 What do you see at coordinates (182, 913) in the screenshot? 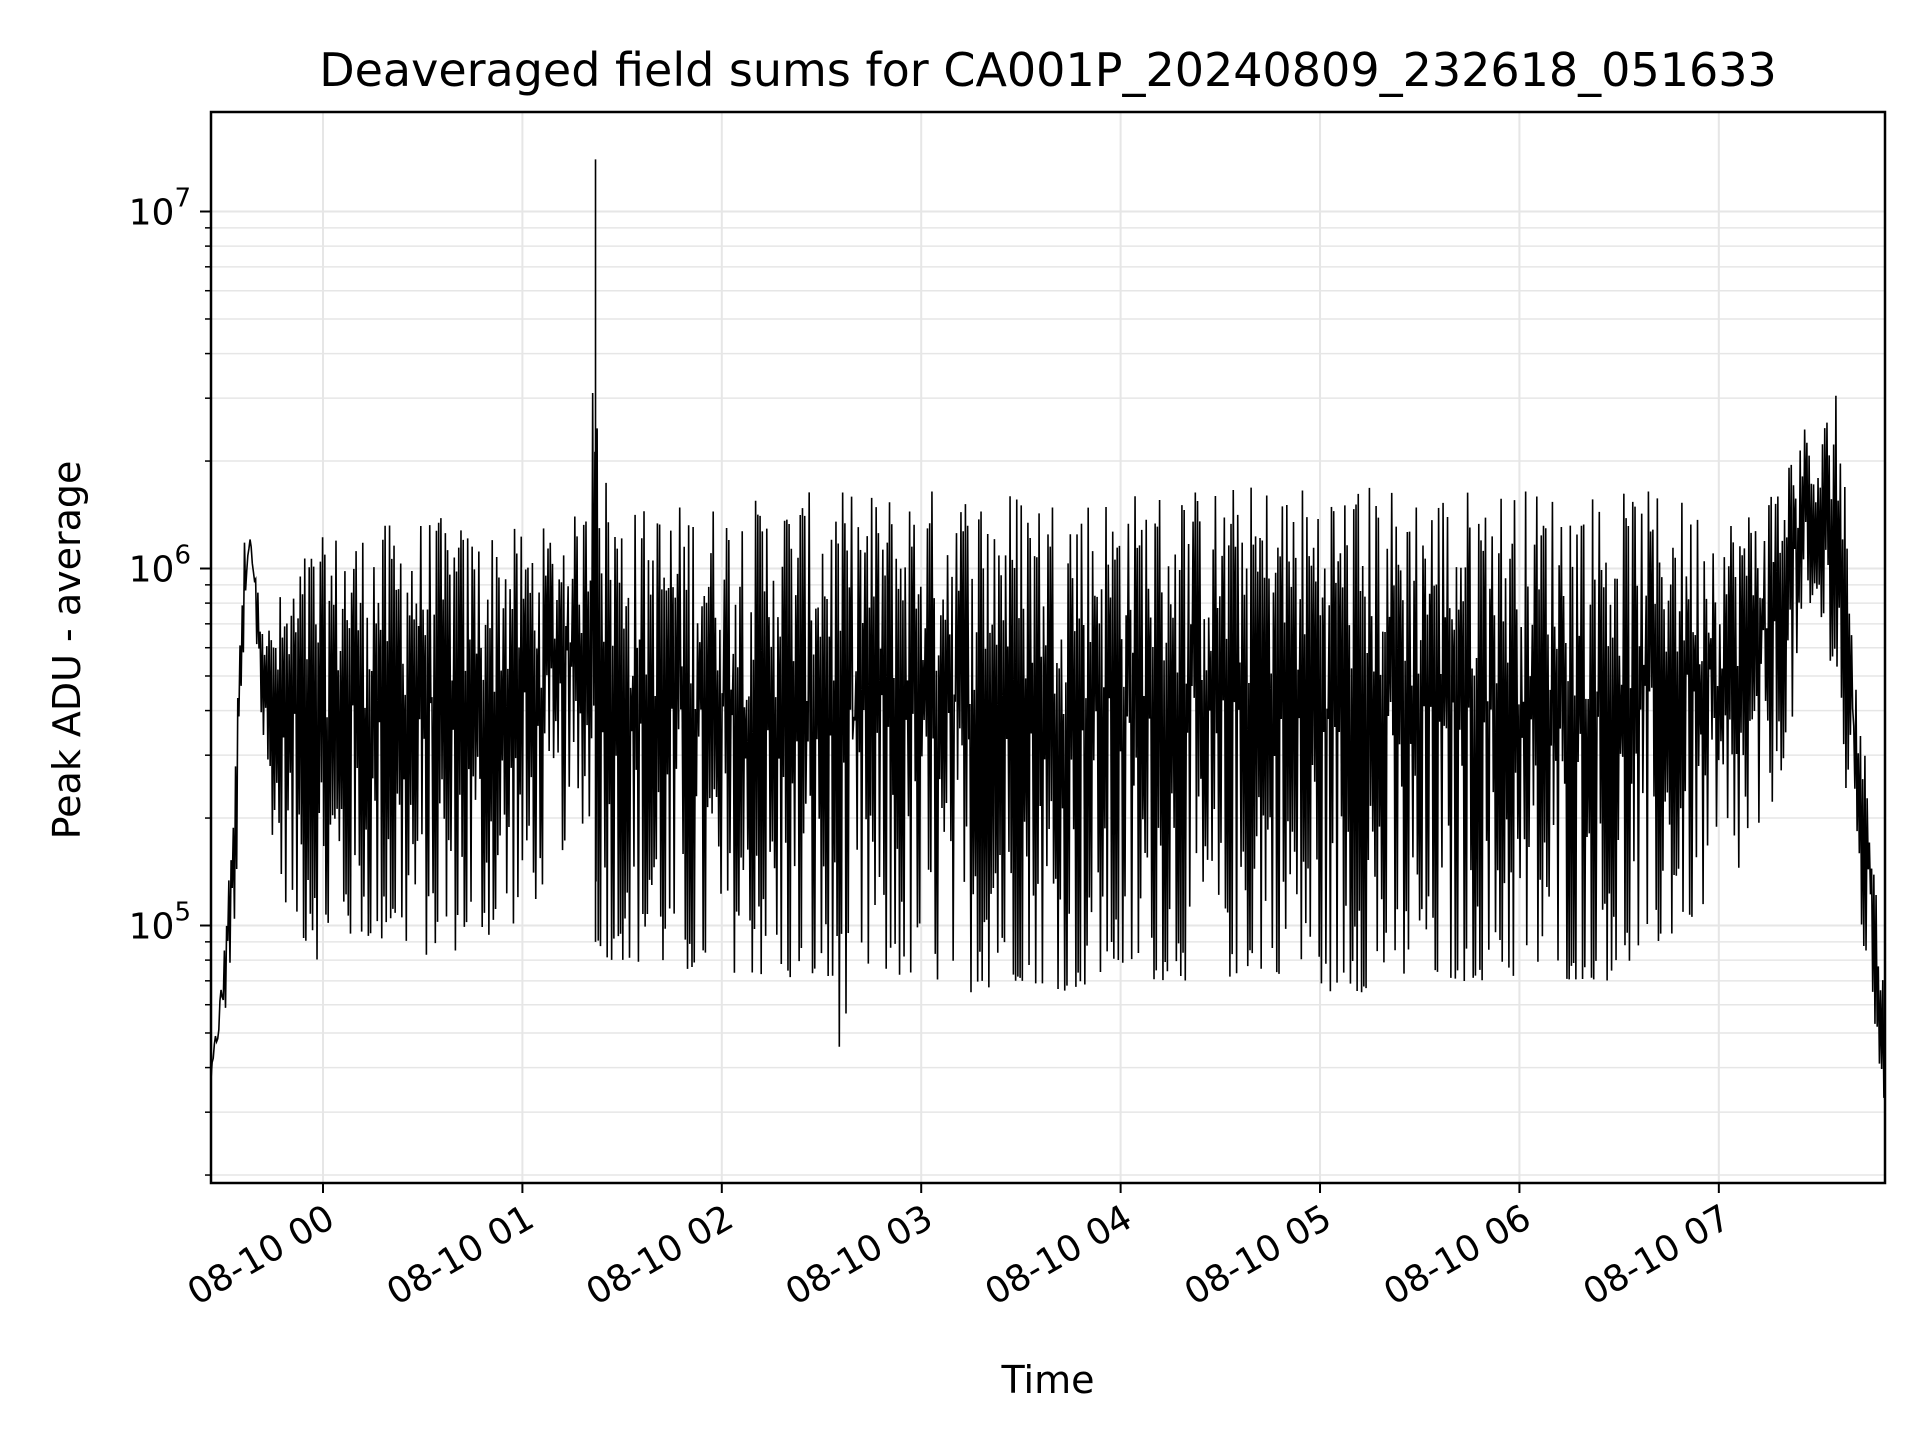
I see `y-tick-exponent: 5` at bounding box center [182, 913].